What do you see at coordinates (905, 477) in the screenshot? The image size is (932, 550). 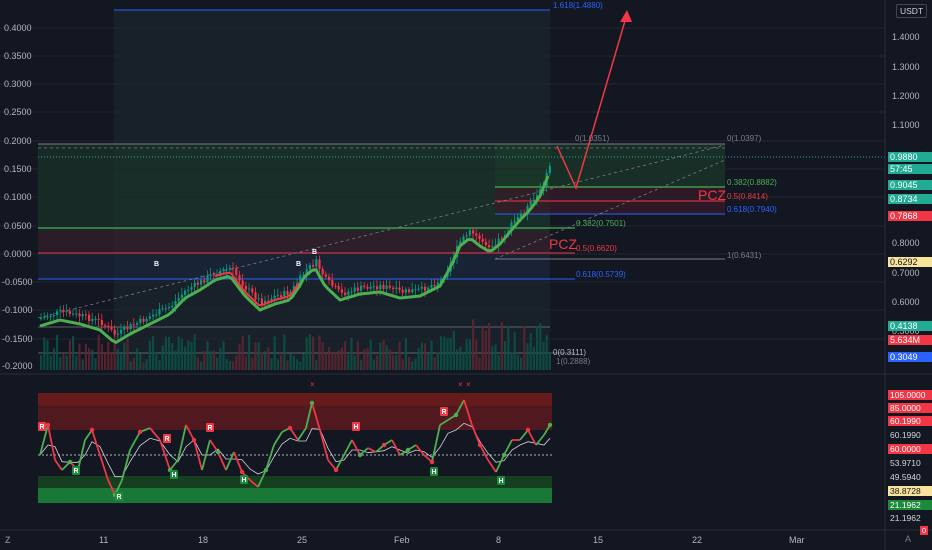 I see `osc-tick: 49.5940` at bounding box center [905, 477].